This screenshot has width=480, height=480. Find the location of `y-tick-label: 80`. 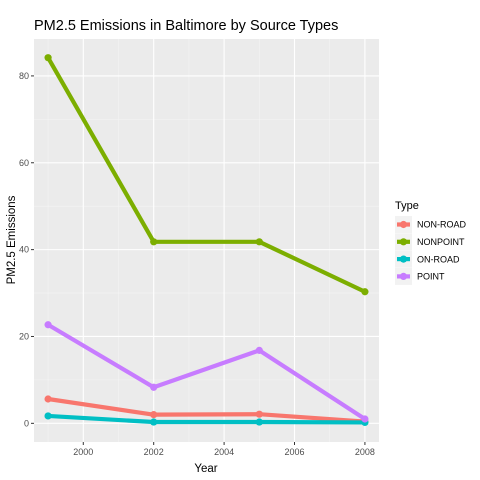

y-tick-label: 80 is located at coordinates (24, 76).